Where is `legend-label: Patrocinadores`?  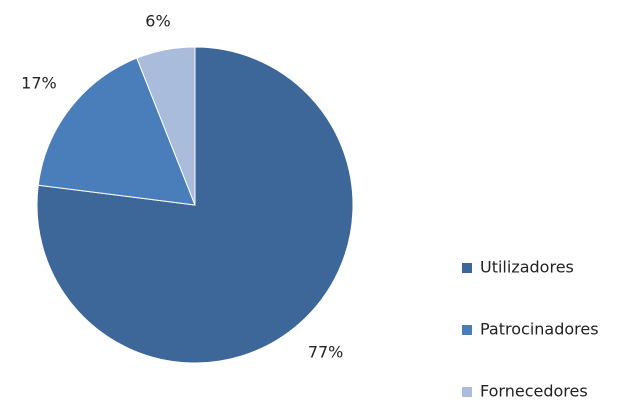 legend-label: Patrocinadores is located at coordinates (539, 329).